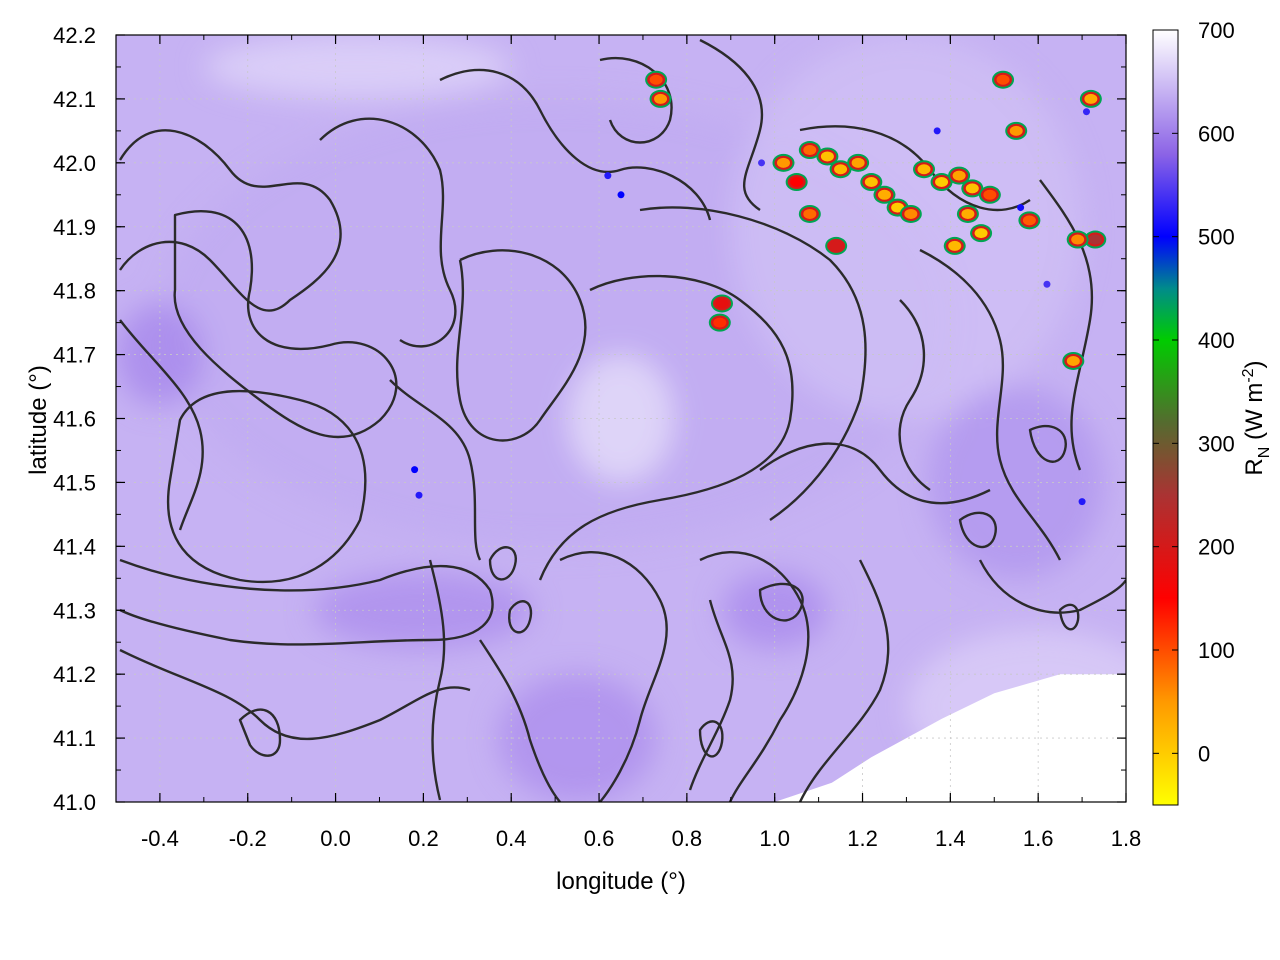  I want to click on y-tick-label-12: 42.2, so click(74, 35).